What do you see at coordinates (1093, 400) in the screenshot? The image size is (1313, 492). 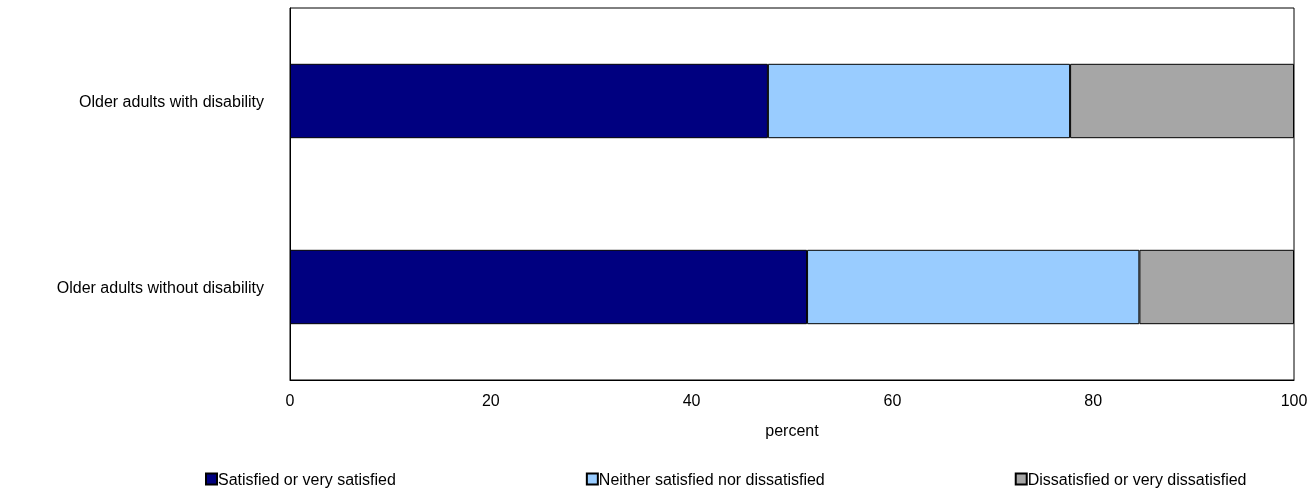 I see `x-tick-label: 80` at bounding box center [1093, 400].